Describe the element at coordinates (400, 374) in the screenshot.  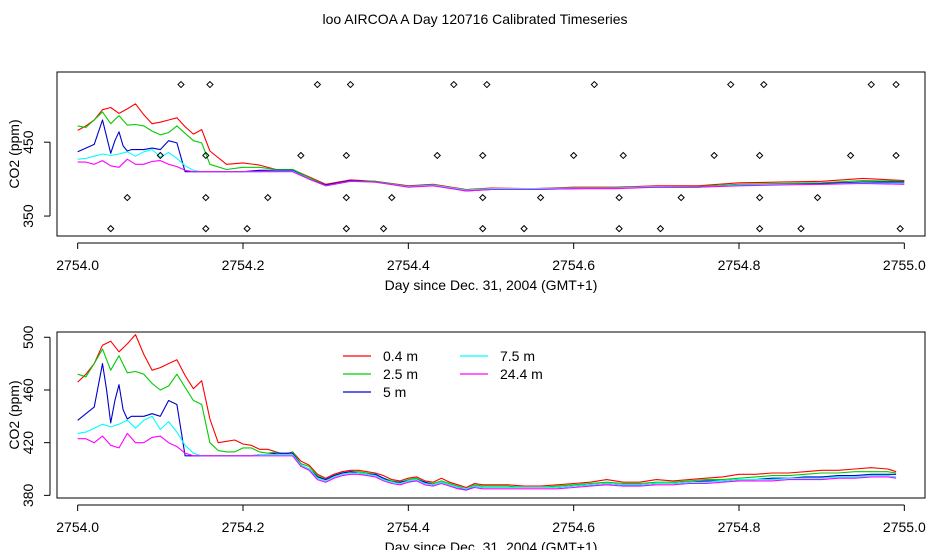
I see `legend-label: 2.5 m` at that location.